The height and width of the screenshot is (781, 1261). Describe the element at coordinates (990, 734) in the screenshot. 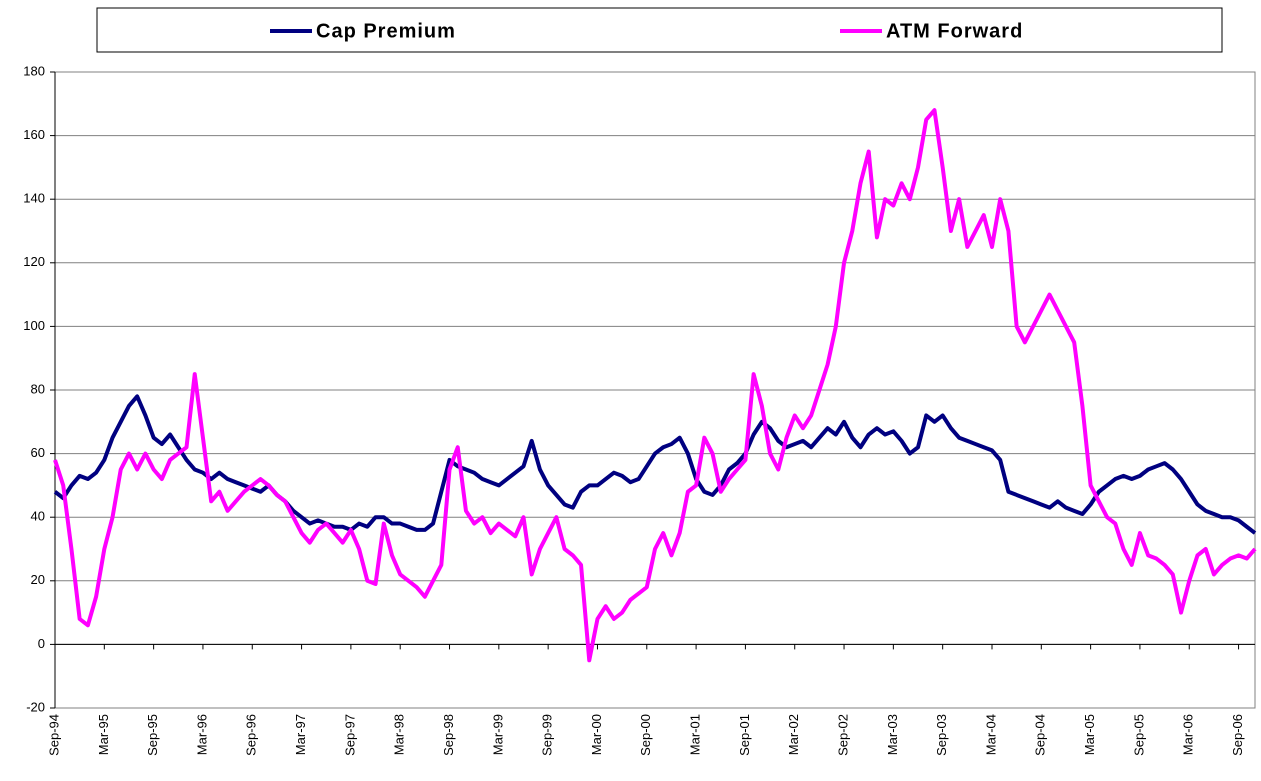

I see `x-tick-label: Mar-04` at that location.